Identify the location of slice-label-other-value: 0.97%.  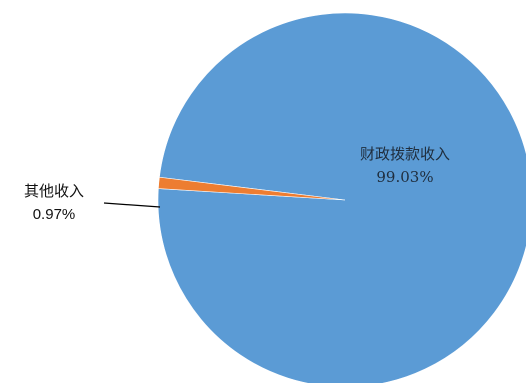
(54, 214).